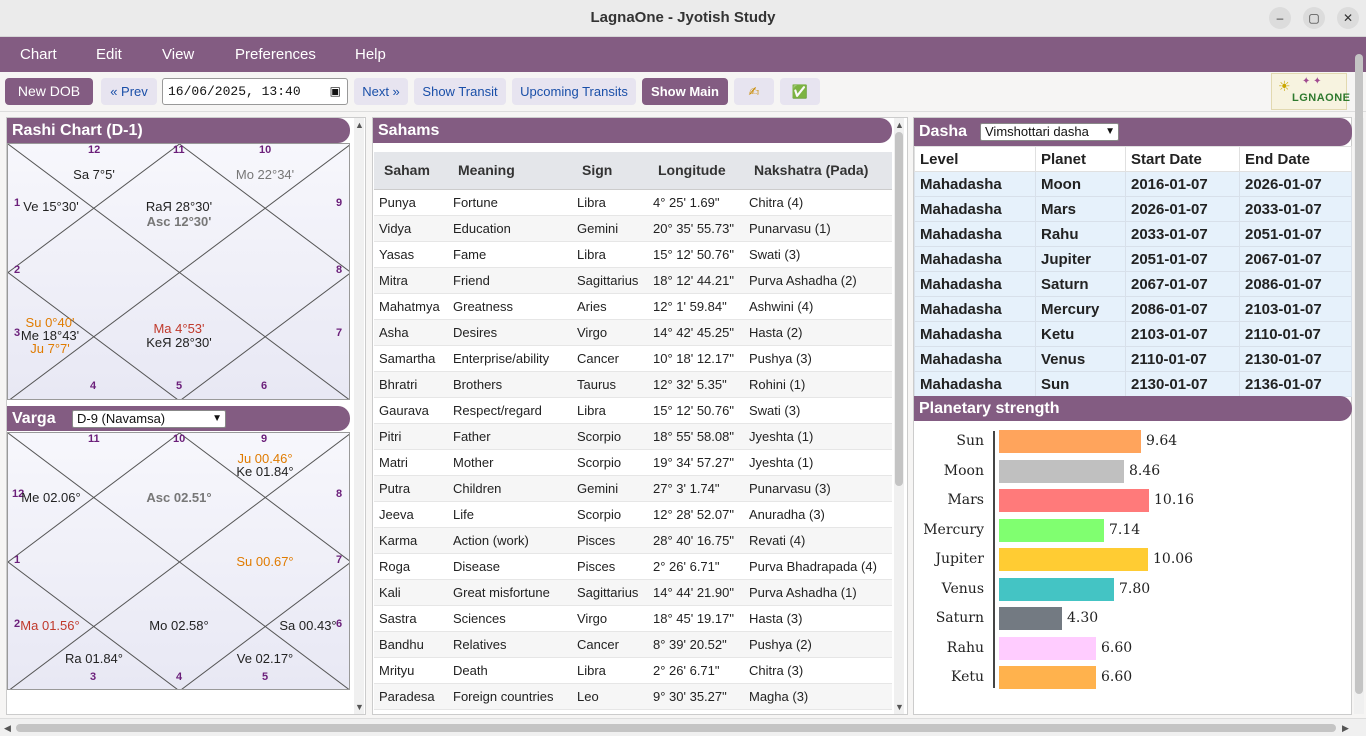 This screenshot has width=1366, height=736. Describe the element at coordinates (370, 54) in the screenshot. I see `menu-help: Help` at that location.